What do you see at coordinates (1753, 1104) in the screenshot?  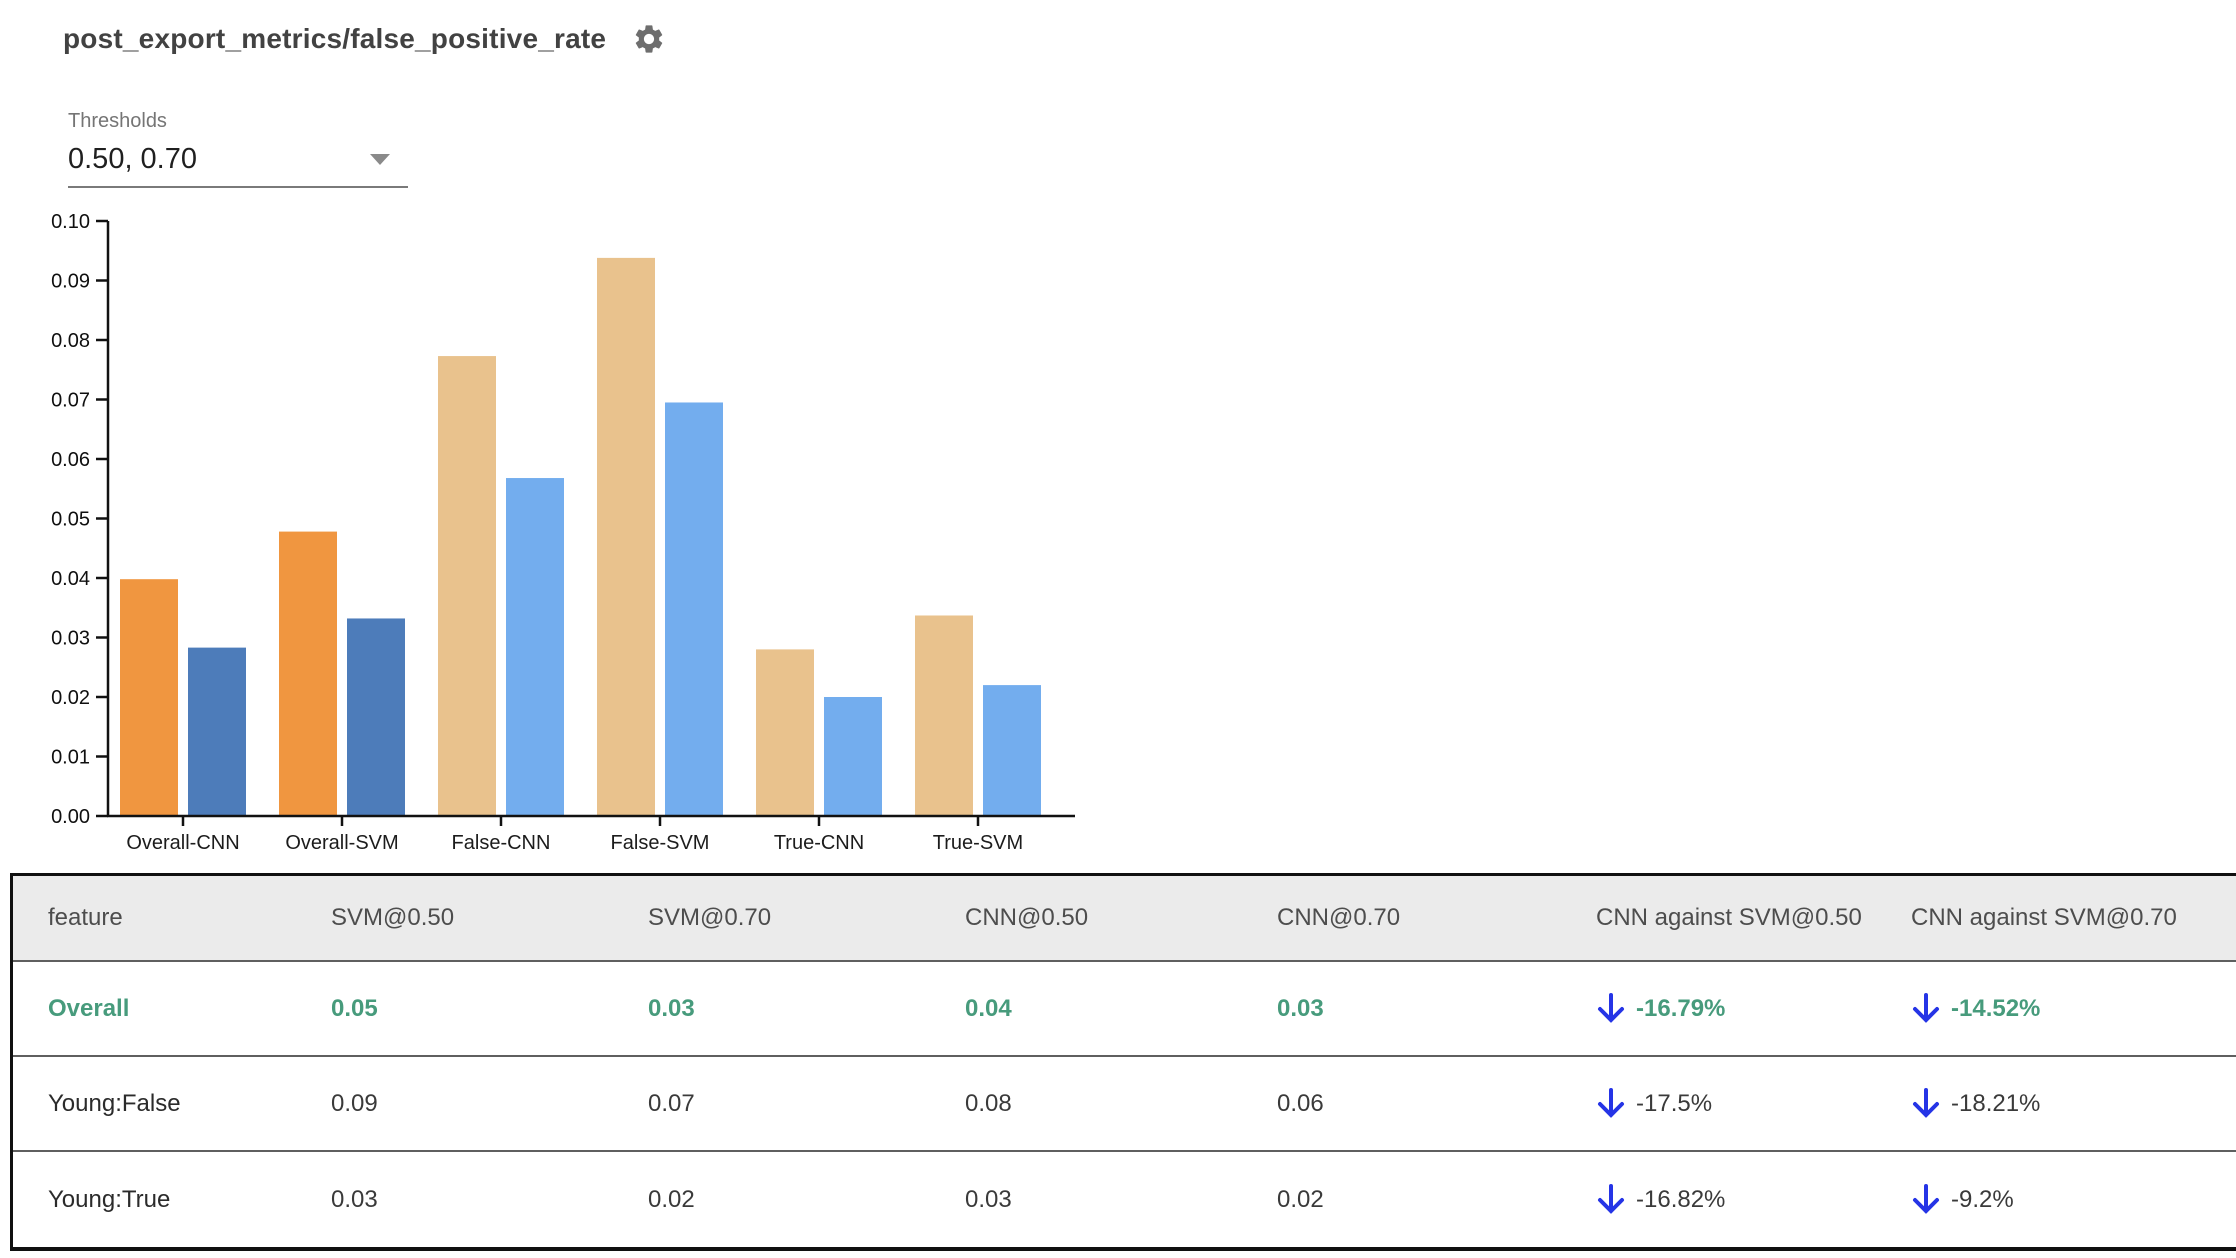 I see `delta-cell-050: -17.5%` at bounding box center [1753, 1104].